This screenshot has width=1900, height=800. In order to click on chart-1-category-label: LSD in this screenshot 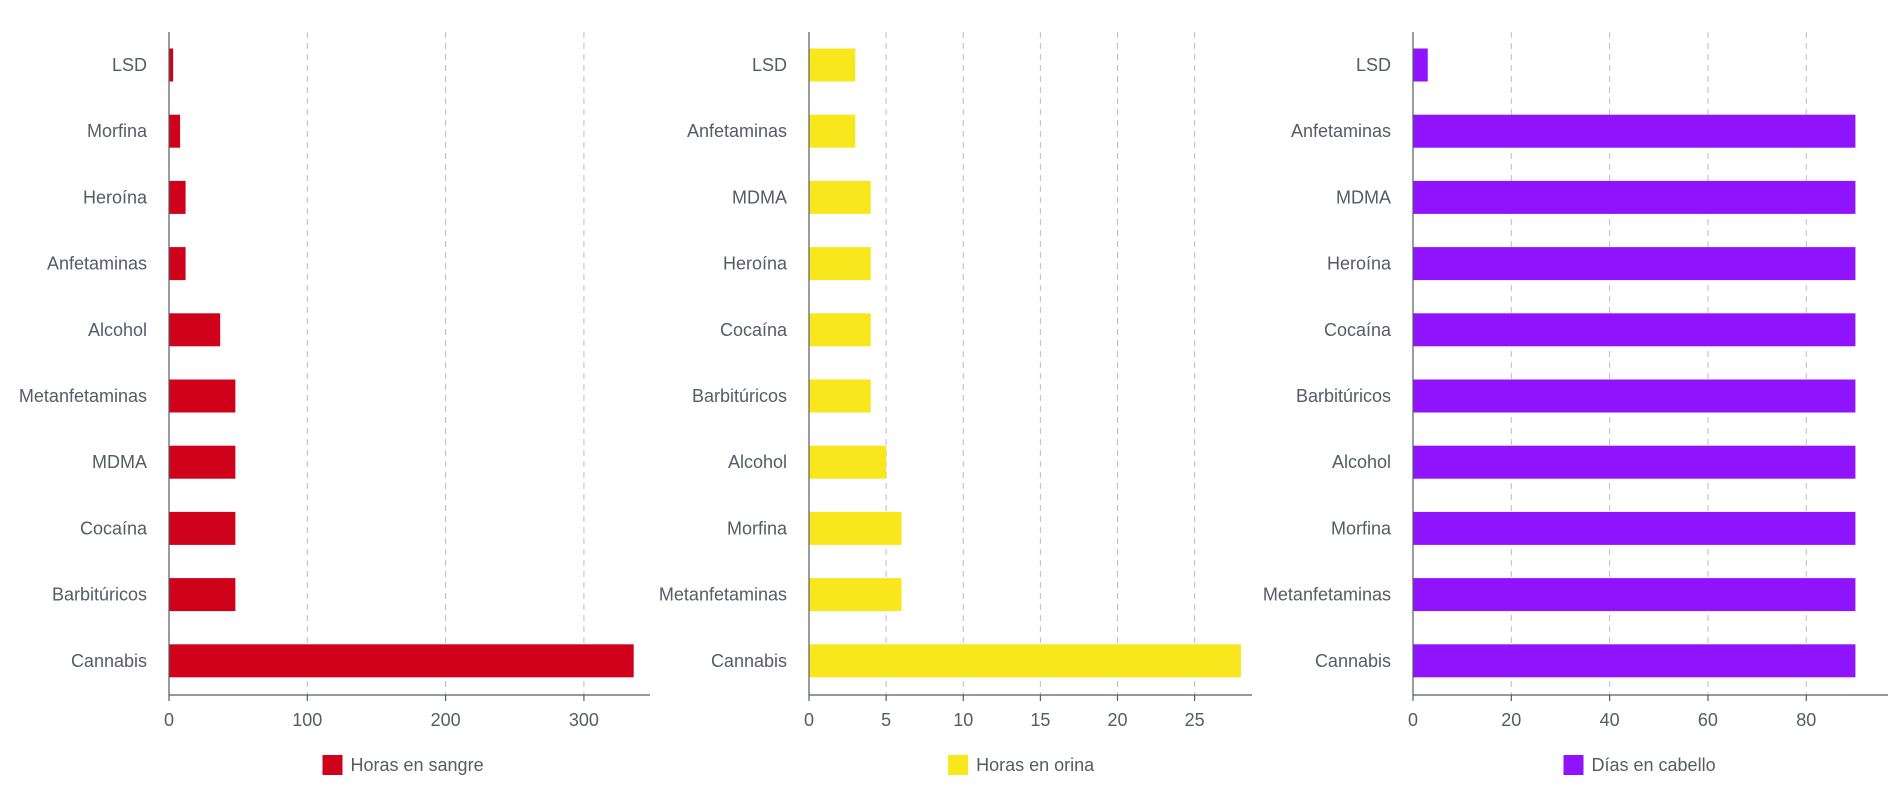, I will do `click(129, 65)`.